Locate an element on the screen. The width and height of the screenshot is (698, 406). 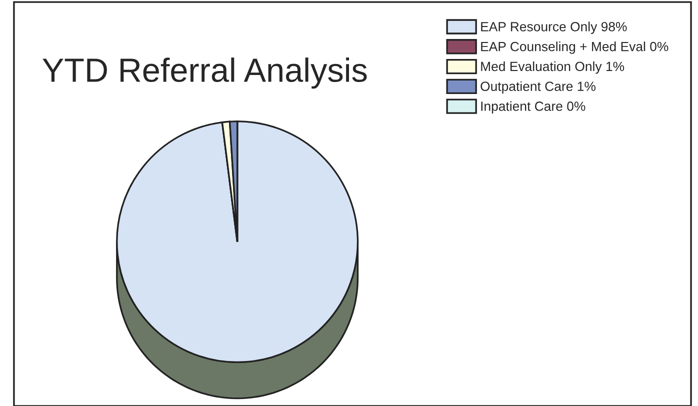
legend-label: EAP Resource Only 98% is located at coordinates (554, 28).